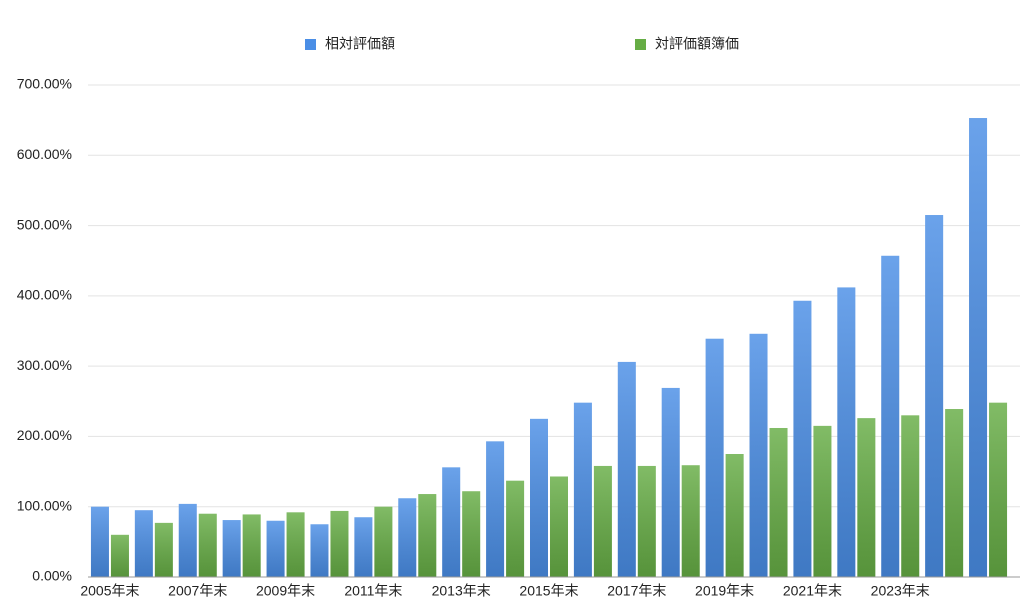  Describe the element at coordinates (44, 295) in the screenshot. I see `y-tick-label: 400.00%` at that location.